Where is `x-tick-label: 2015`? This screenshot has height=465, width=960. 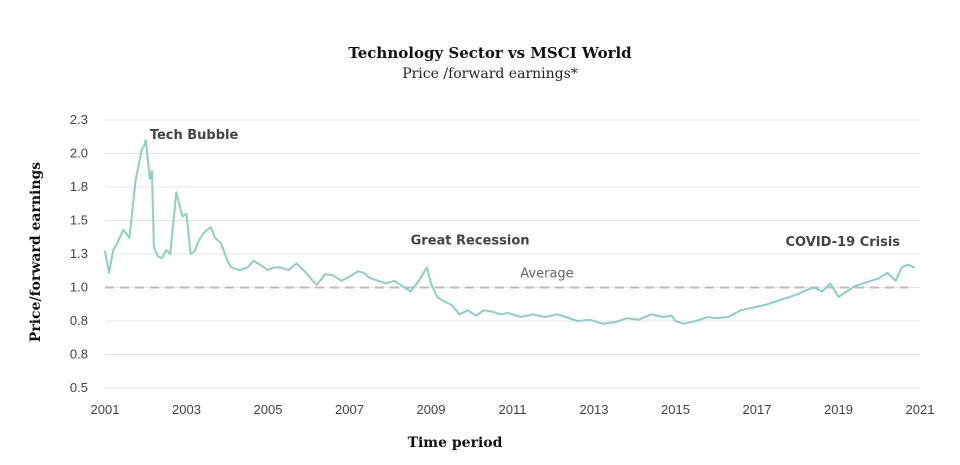
x-tick-label: 2015 is located at coordinates (675, 409).